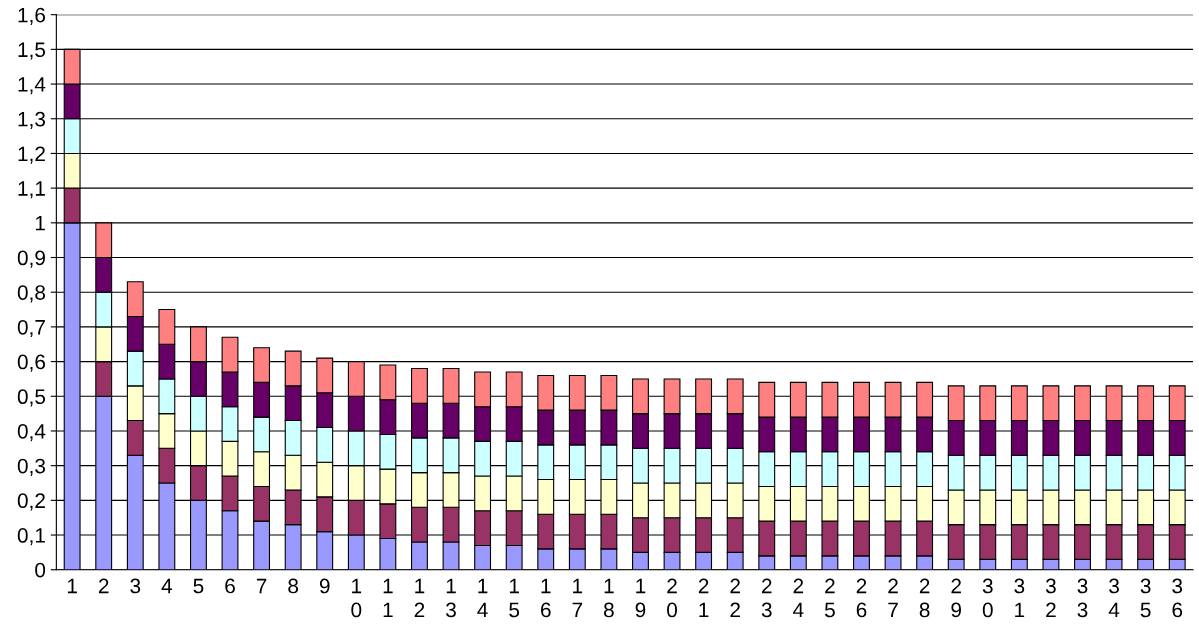 Image resolution: width=1199 pixels, height=638 pixels. Describe the element at coordinates (1019, 598) in the screenshot. I see `x-tick-label: 31` at that location.